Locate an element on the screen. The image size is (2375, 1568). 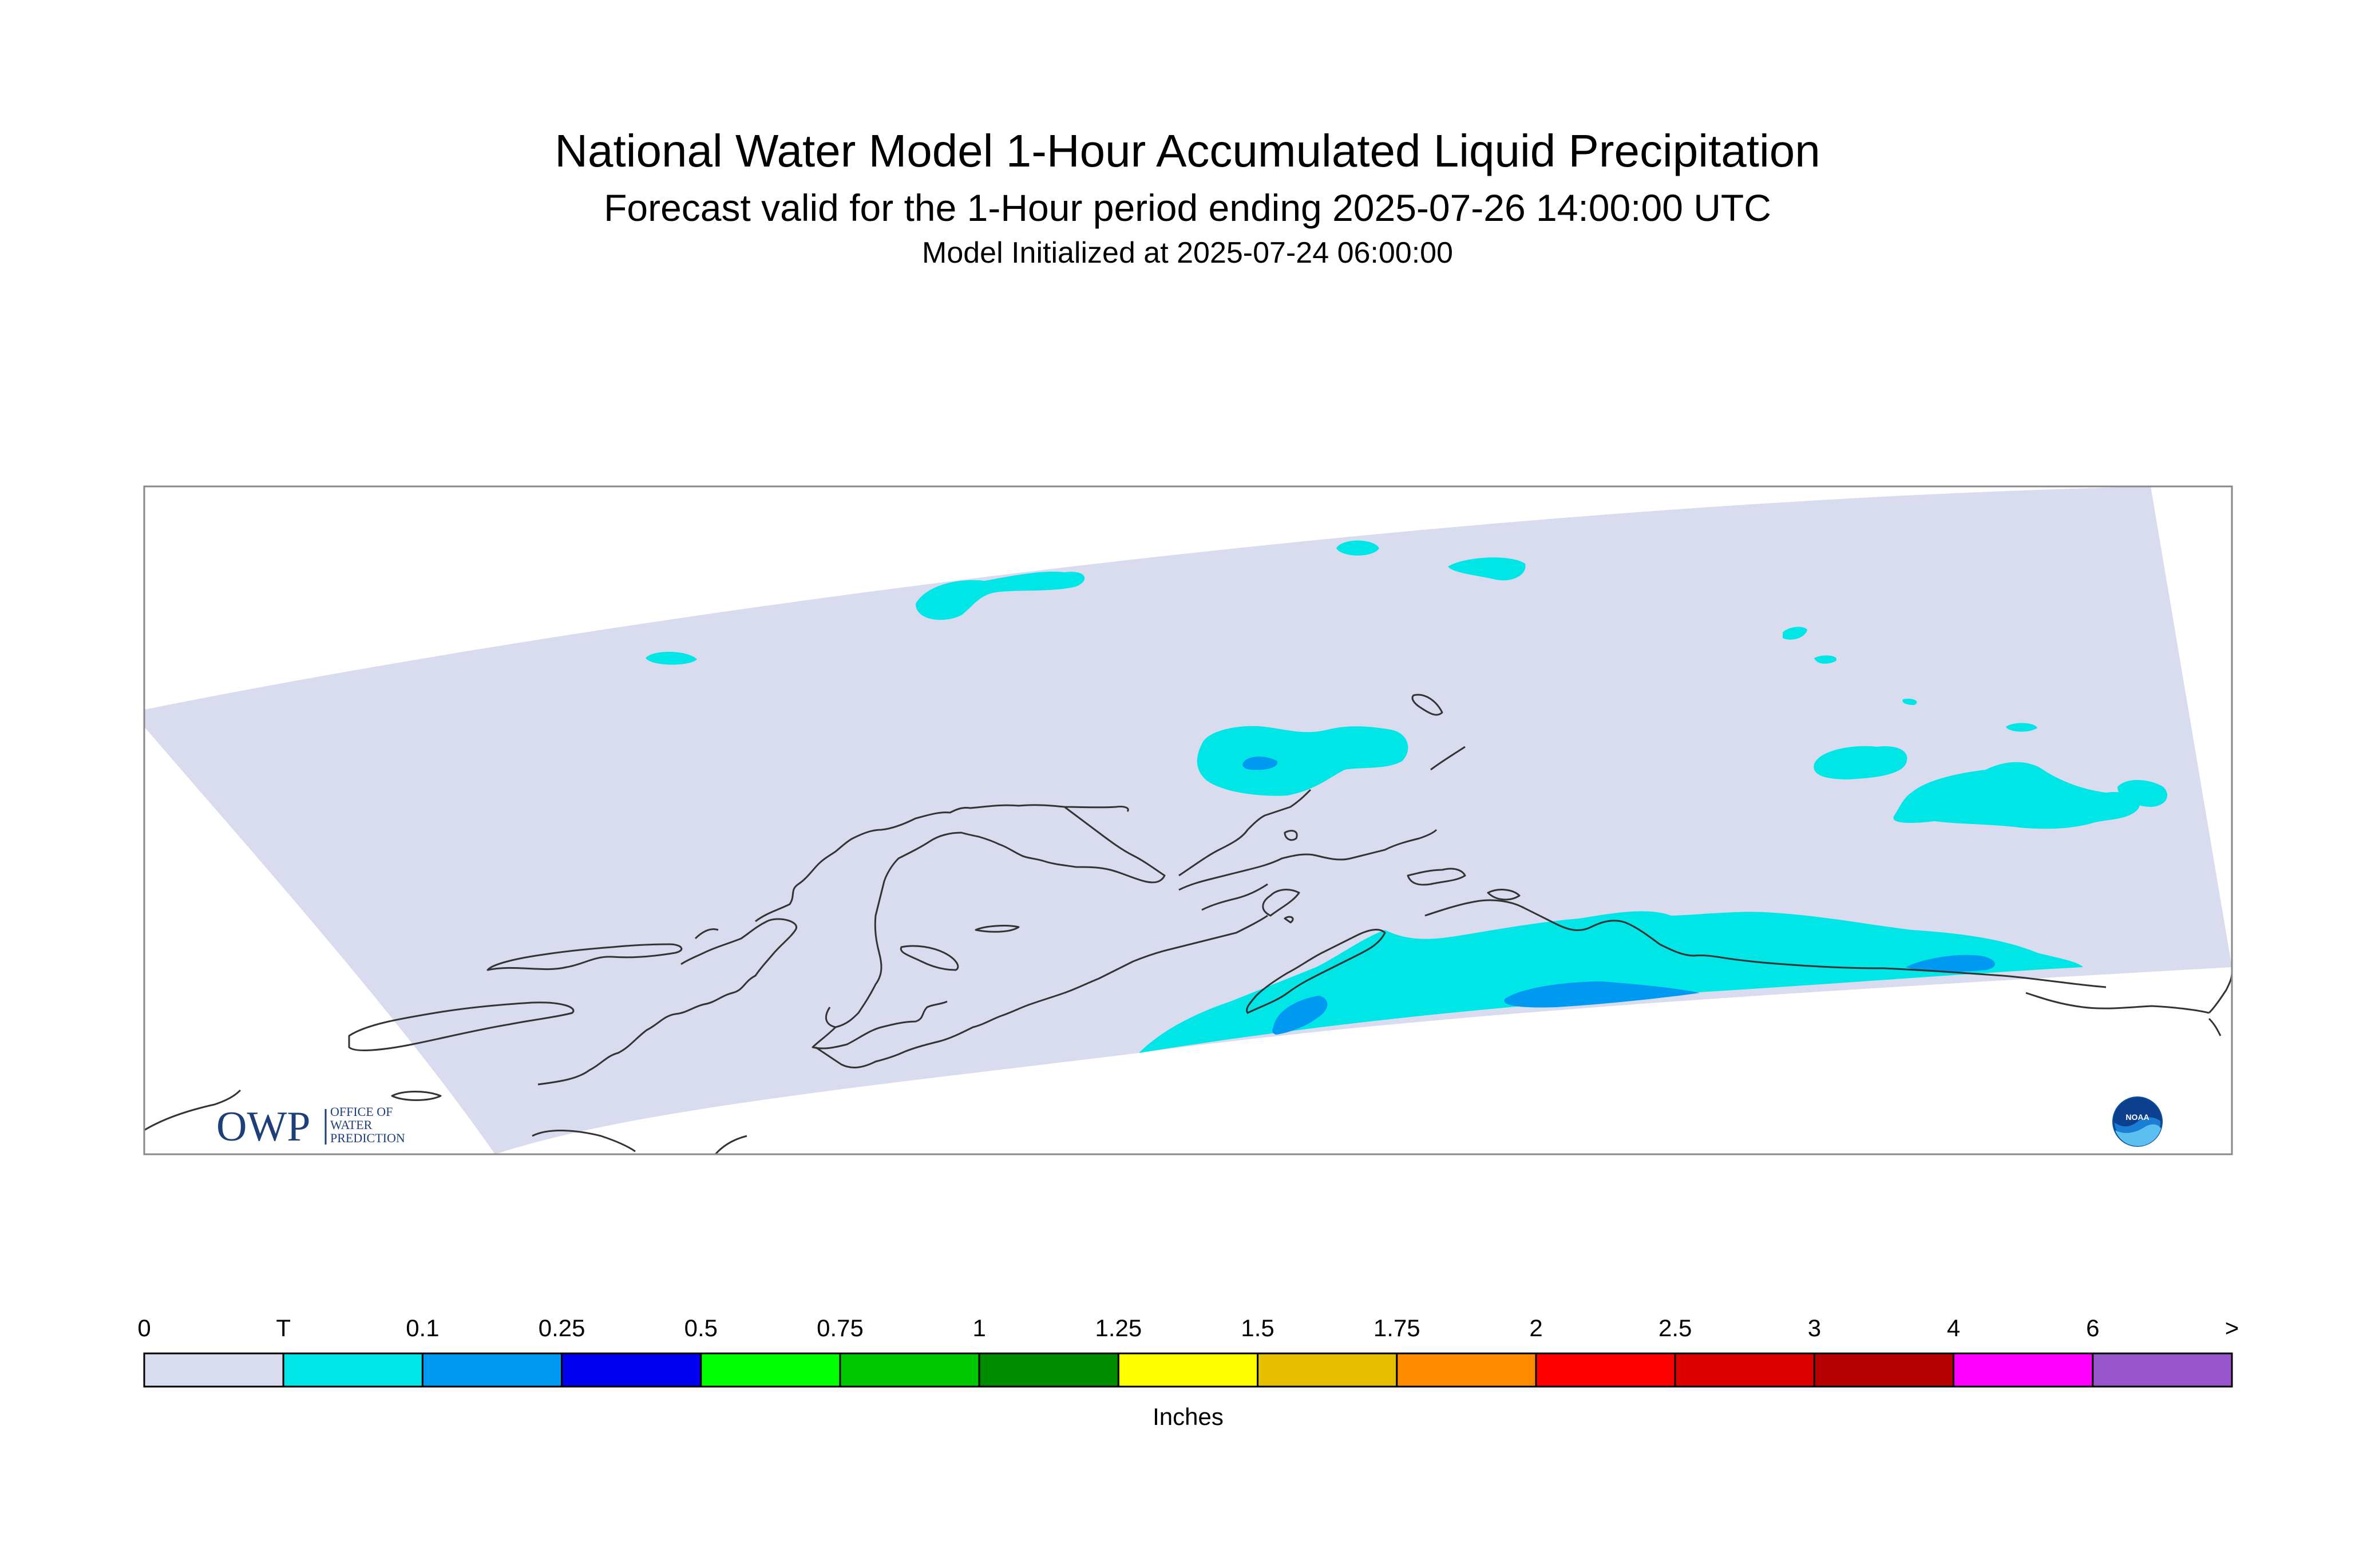
legend-tick-label: 0.75 is located at coordinates (841, 1327).